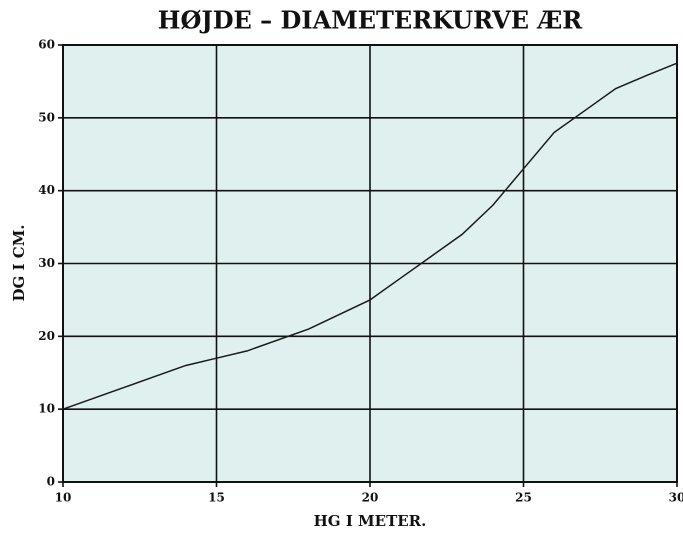 The image size is (683, 533). Describe the element at coordinates (63, 498) in the screenshot. I see `x-tick-label: 10` at that location.